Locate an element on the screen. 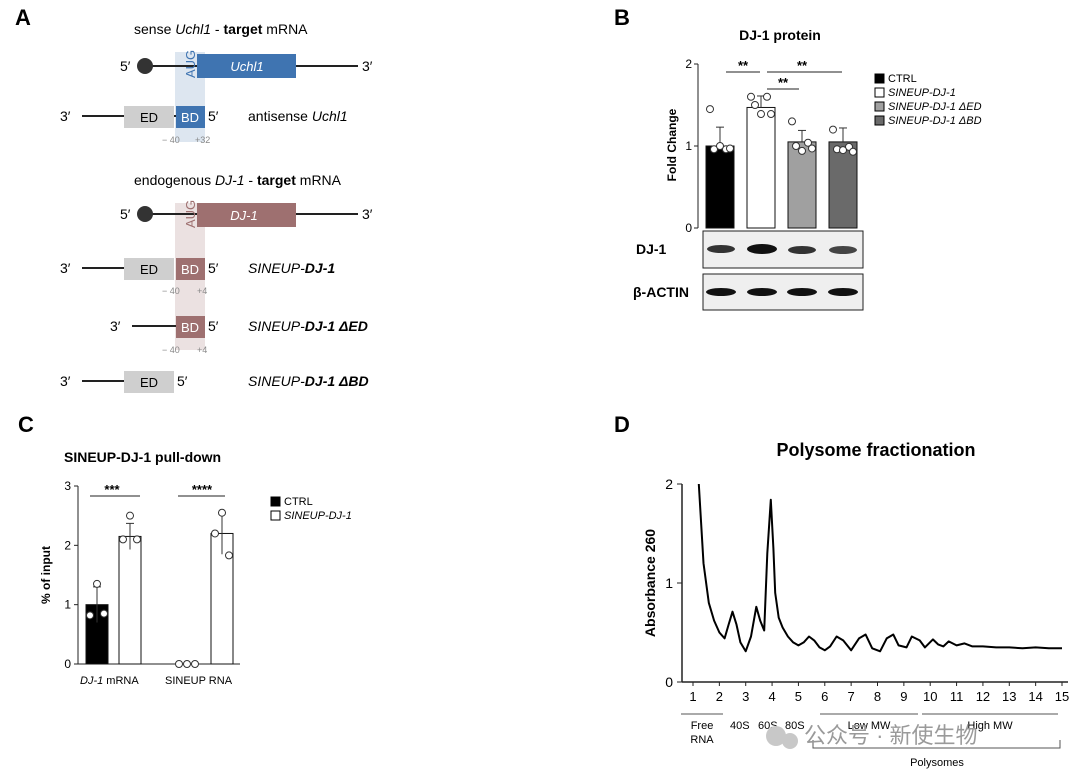  sineup-five-prime: 5′ is located at coordinates (213, 268).